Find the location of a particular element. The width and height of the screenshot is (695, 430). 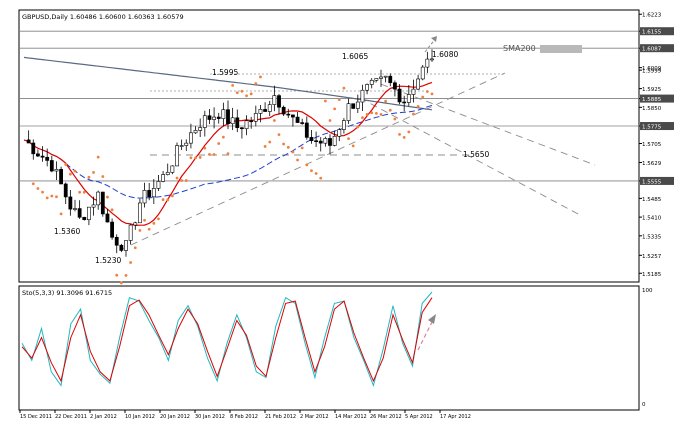

y-tick-label: 1.5555 is located at coordinates (652, 182).